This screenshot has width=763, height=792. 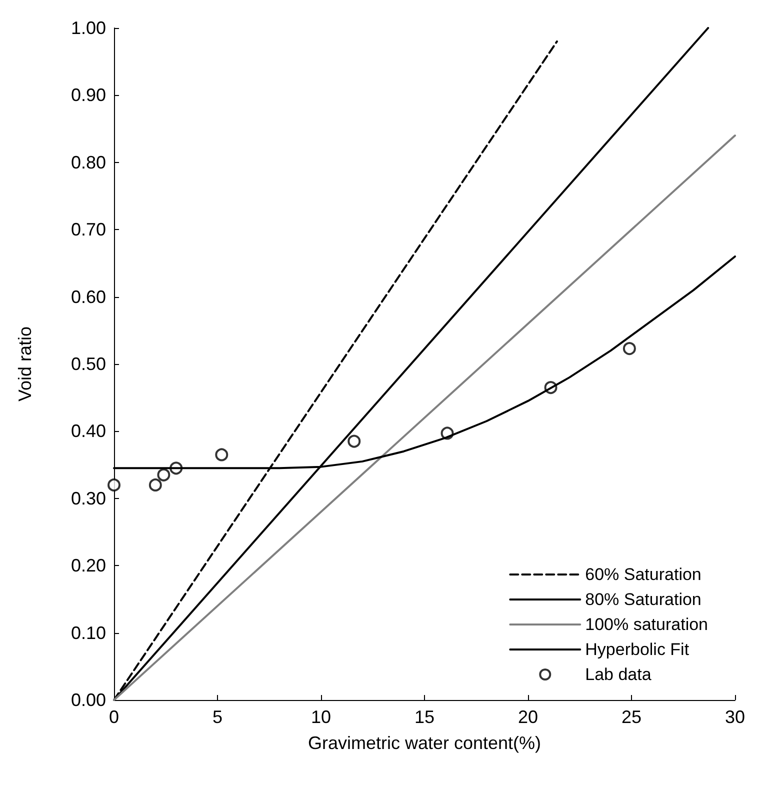 I want to click on x-tick-label: 25, so click(x=631, y=717).